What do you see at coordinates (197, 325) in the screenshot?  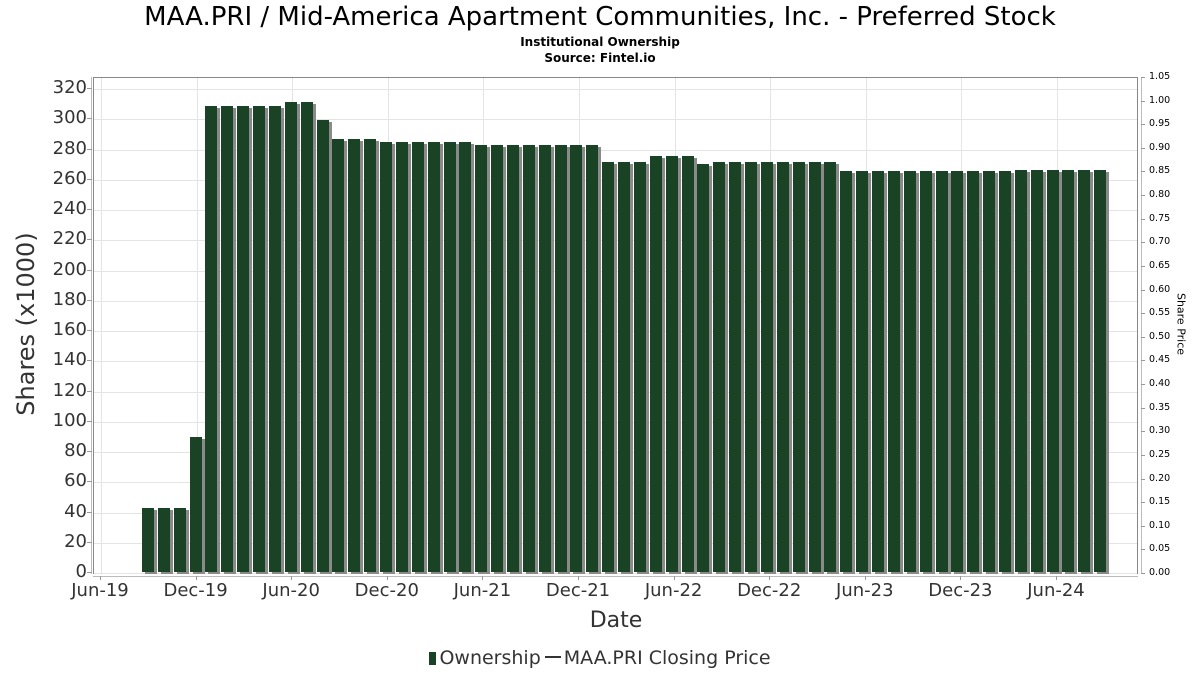 I see `gridline-v` at bounding box center [197, 325].